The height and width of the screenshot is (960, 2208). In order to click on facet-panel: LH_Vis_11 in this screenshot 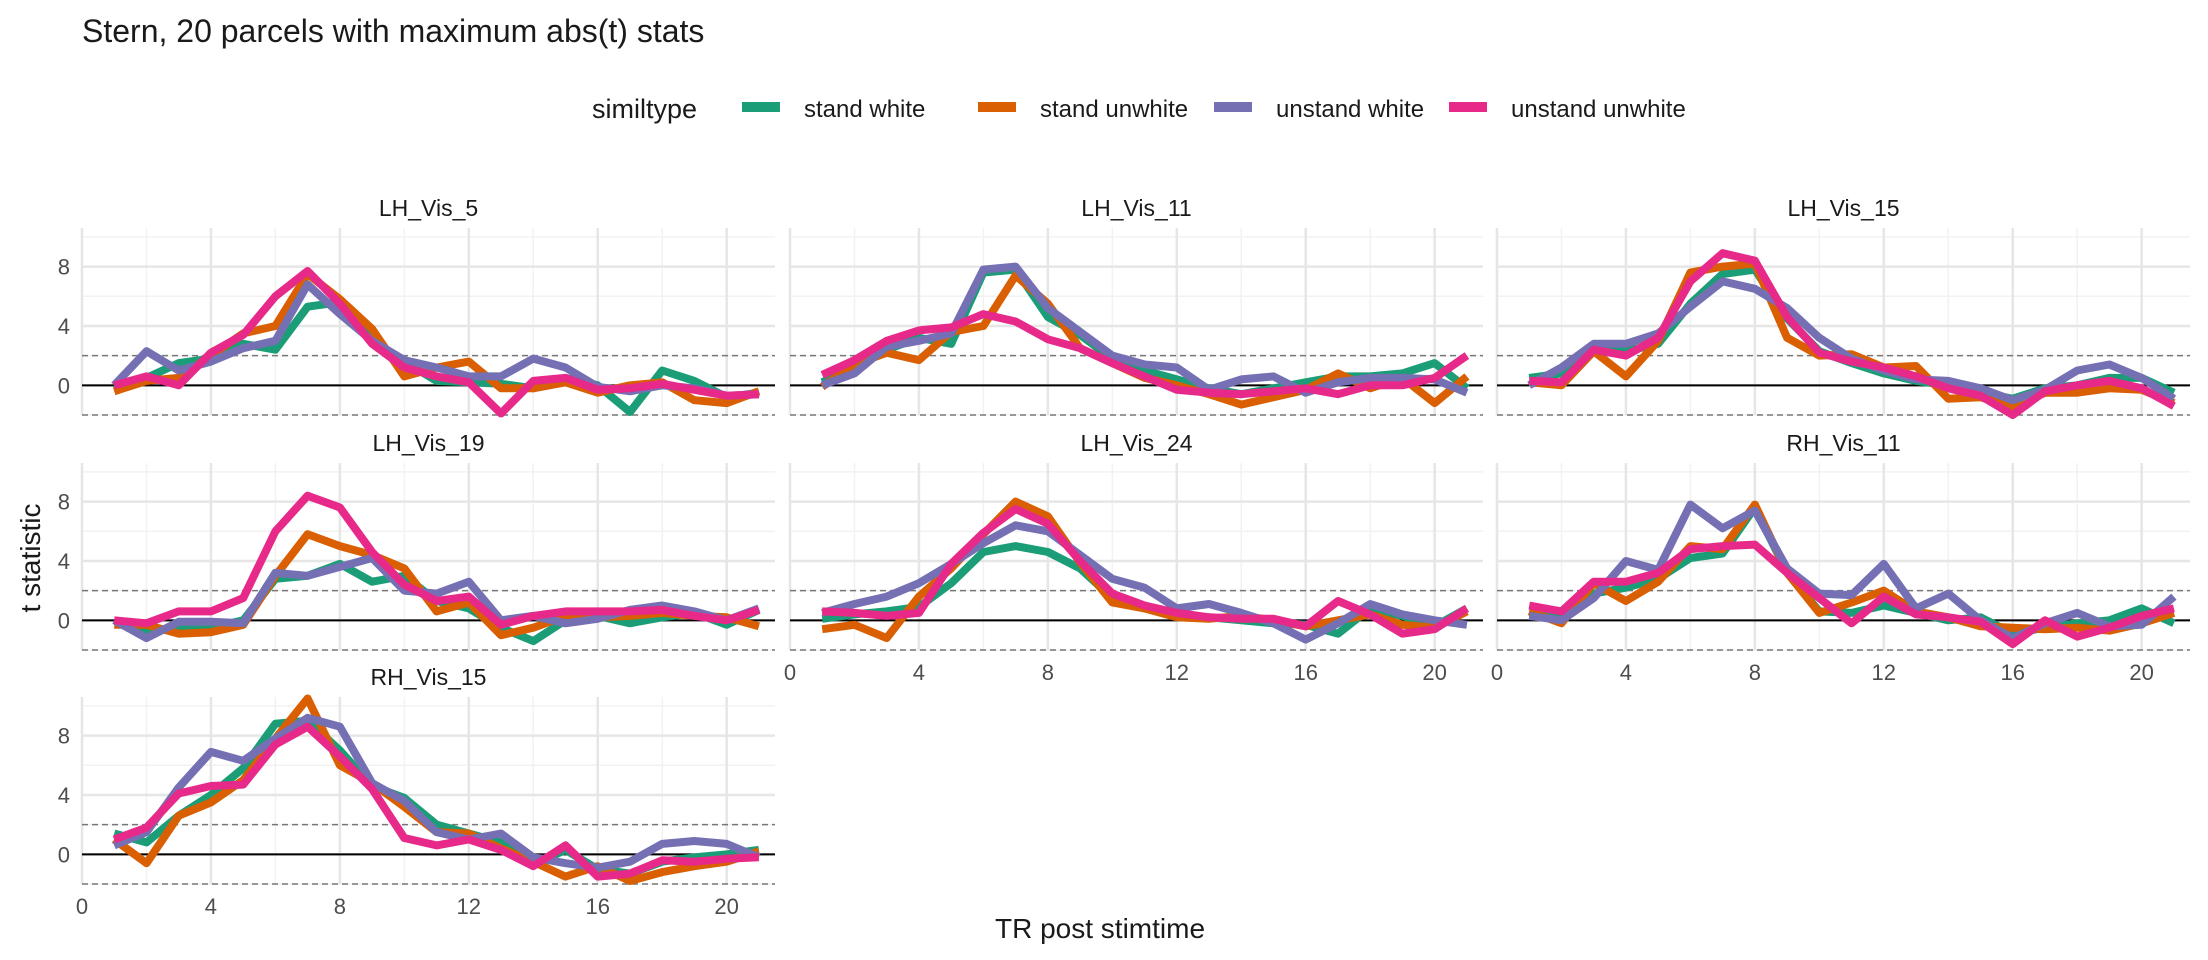, I will do `click(1135, 305)`.